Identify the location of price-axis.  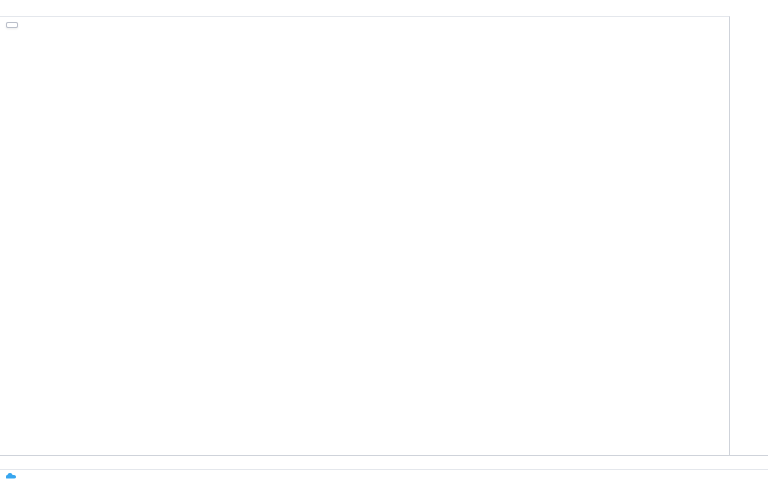
(749, 235).